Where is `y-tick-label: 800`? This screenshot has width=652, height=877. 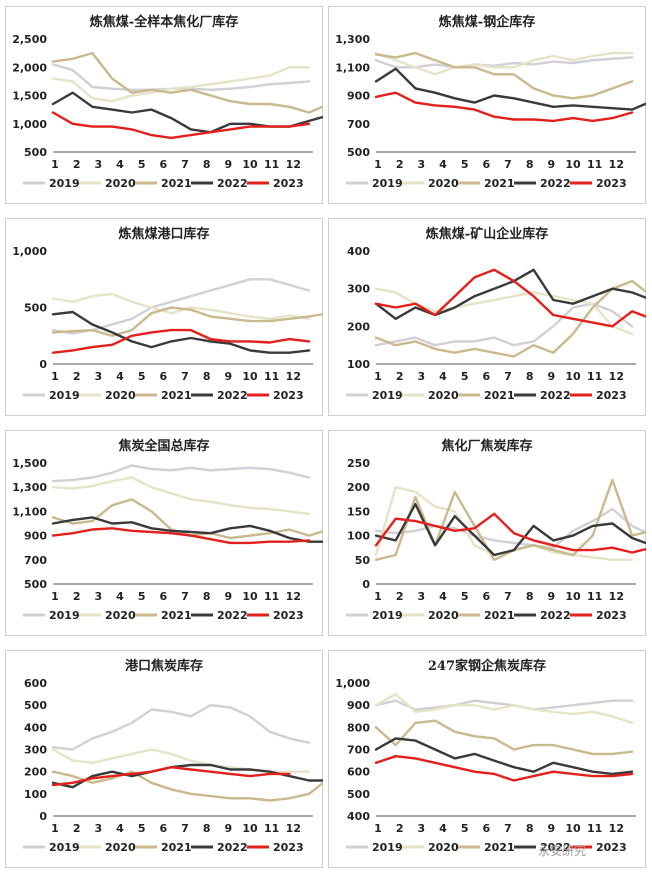 y-tick-label: 800 is located at coordinates (358, 727).